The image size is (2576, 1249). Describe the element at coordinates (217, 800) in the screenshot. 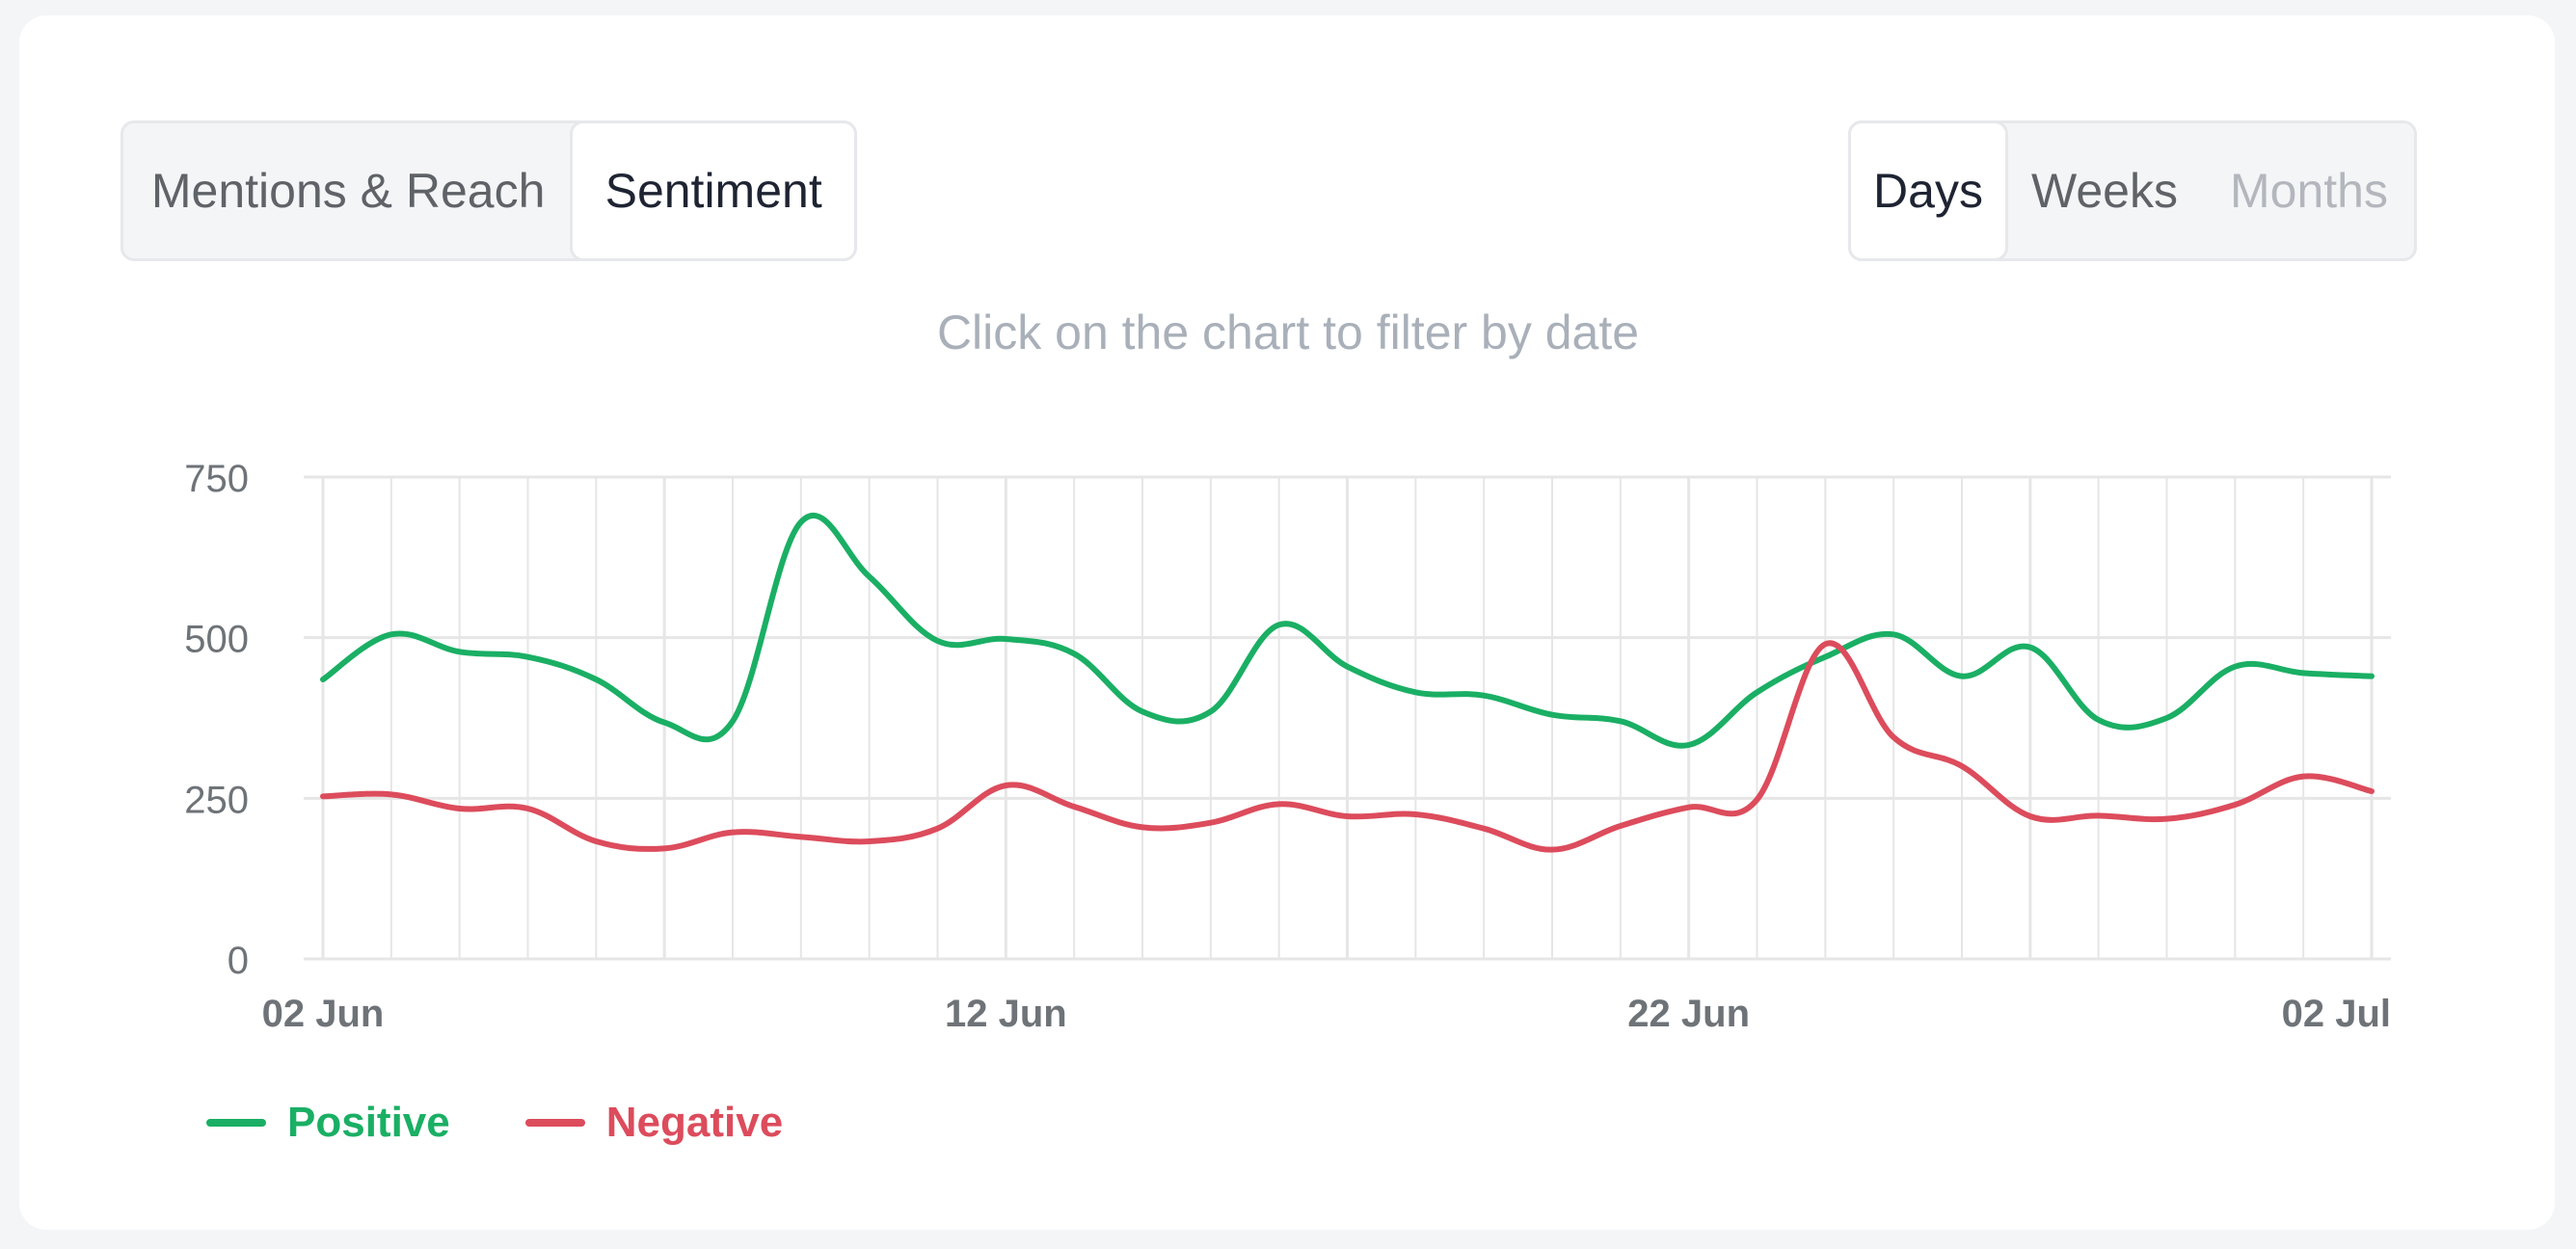

I see `y-tick-label: 250` at that location.